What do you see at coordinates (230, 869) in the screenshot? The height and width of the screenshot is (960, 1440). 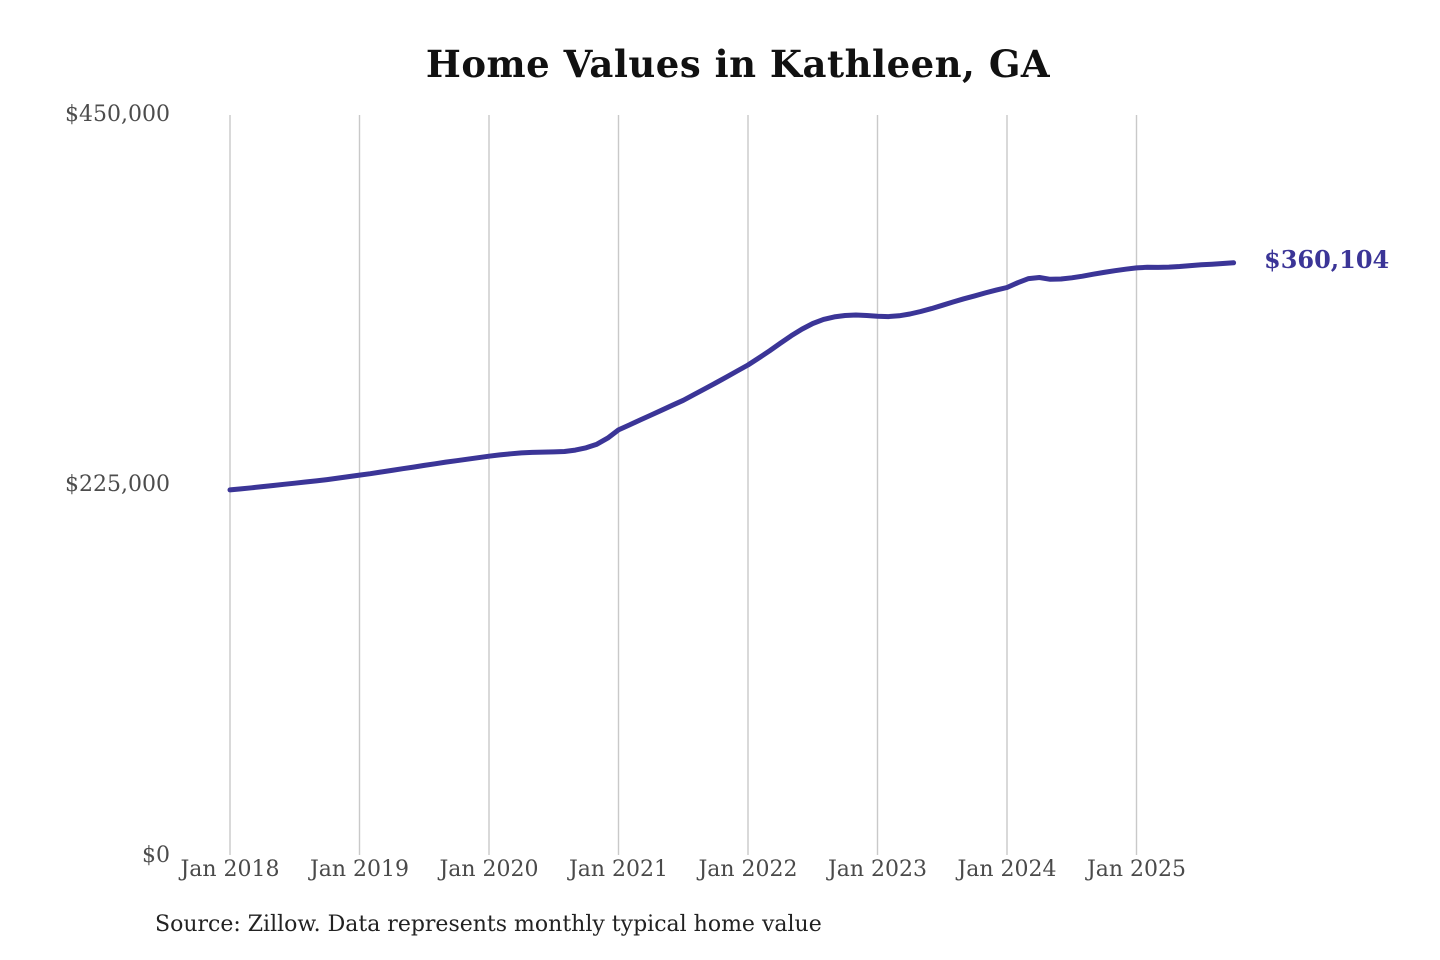 I see `x-axis-label: Jan 2018` at bounding box center [230, 869].